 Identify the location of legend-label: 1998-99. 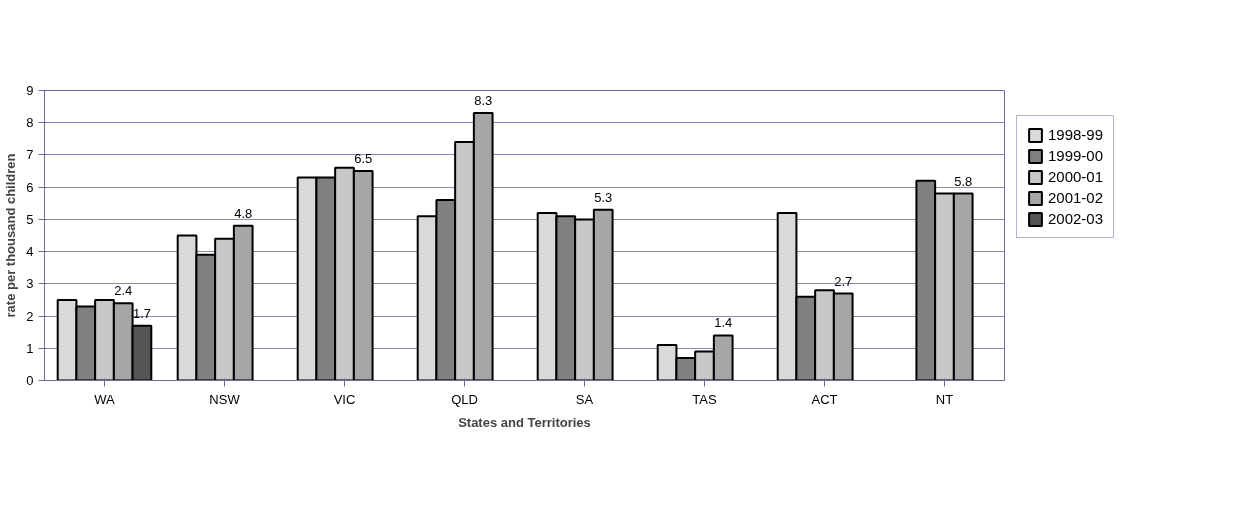
(1076, 134).